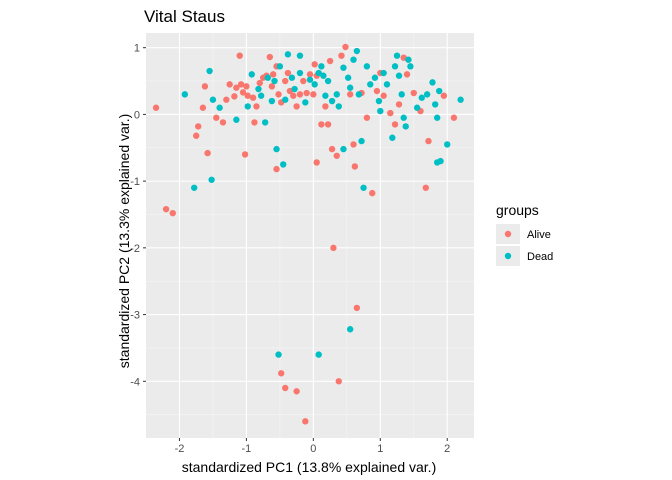 This screenshot has height=480, width=672. I want to click on y-tick-label: 0, so click(137, 115).